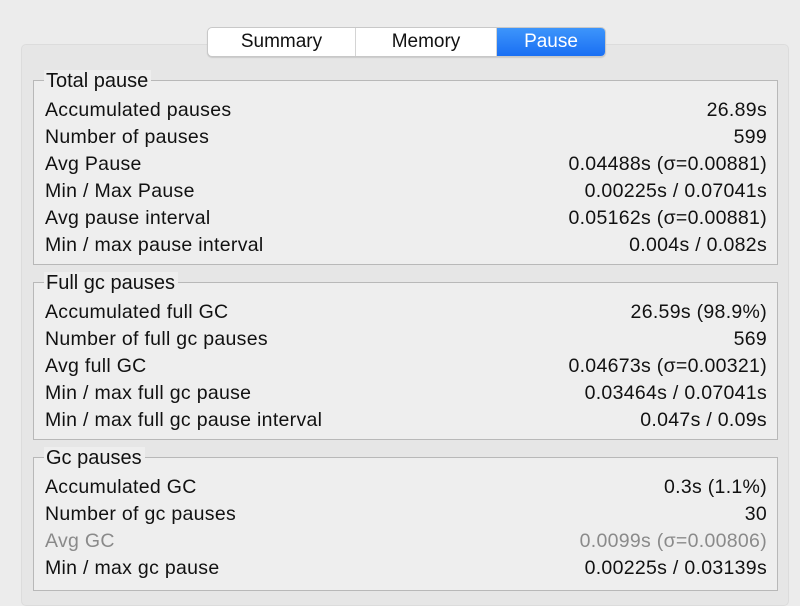 This screenshot has width=800, height=606. What do you see at coordinates (426, 42) in the screenshot?
I see `tab-memory: Memory` at bounding box center [426, 42].